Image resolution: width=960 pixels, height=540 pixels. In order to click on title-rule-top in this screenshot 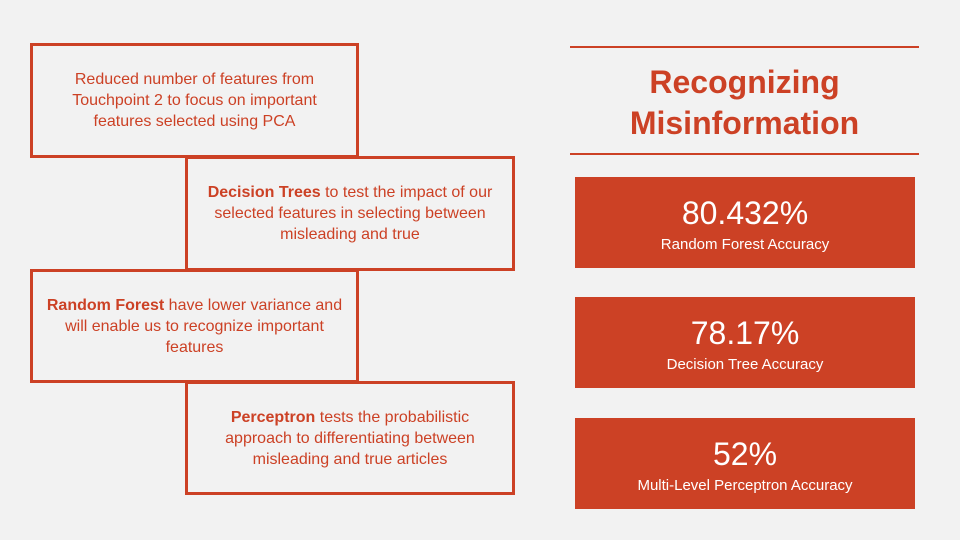, I will do `click(744, 47)`.